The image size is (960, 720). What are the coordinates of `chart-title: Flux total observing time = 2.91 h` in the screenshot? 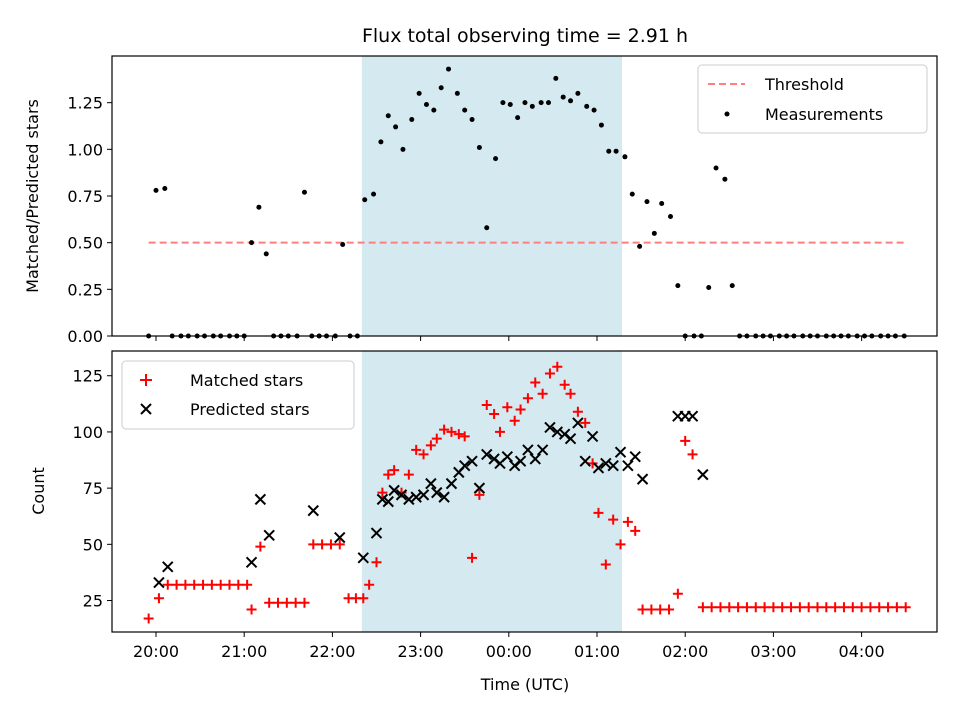 It's located at (525, 36).